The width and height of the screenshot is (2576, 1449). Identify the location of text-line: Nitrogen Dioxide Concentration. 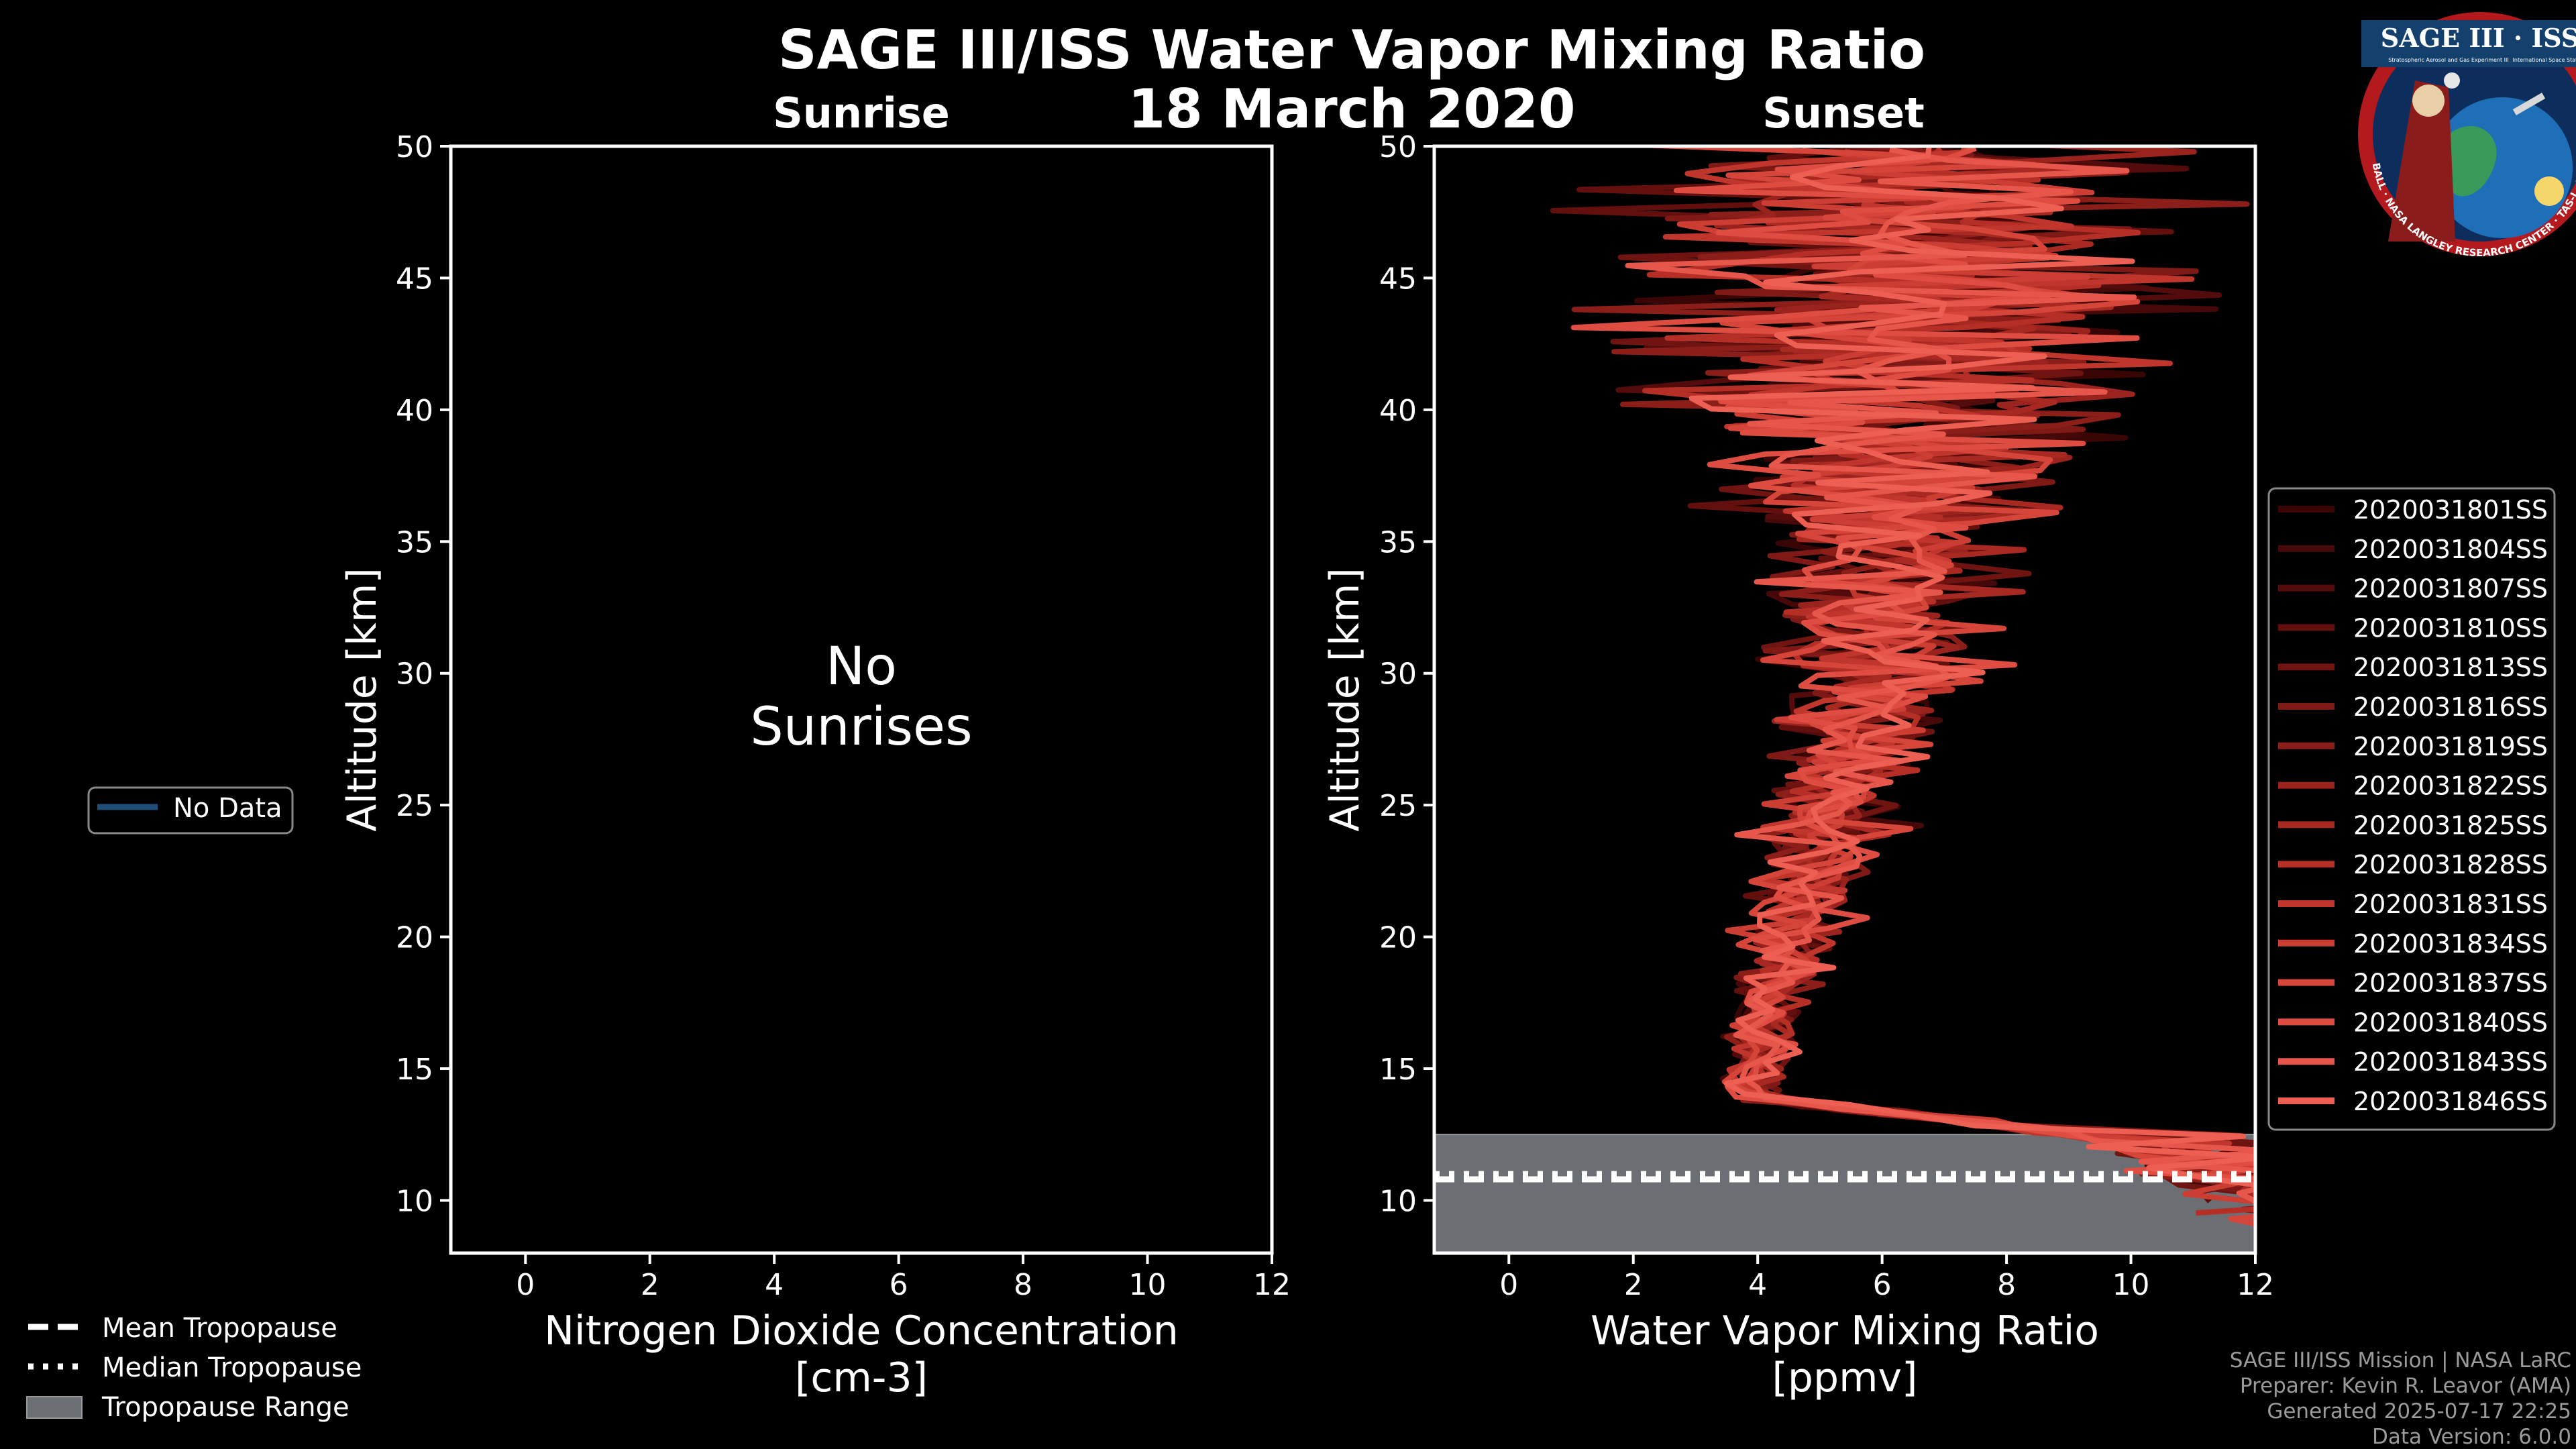
(861, 1330).